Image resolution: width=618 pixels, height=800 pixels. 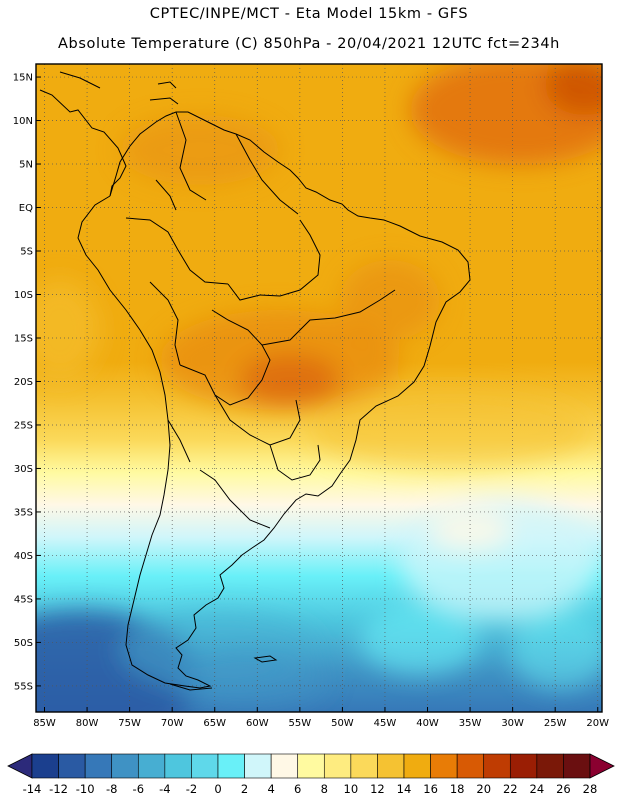 What do you see at coordinates (23, 556) in the screenshot?
I see `lat-label: 40S` at bounding box center [23, 556].